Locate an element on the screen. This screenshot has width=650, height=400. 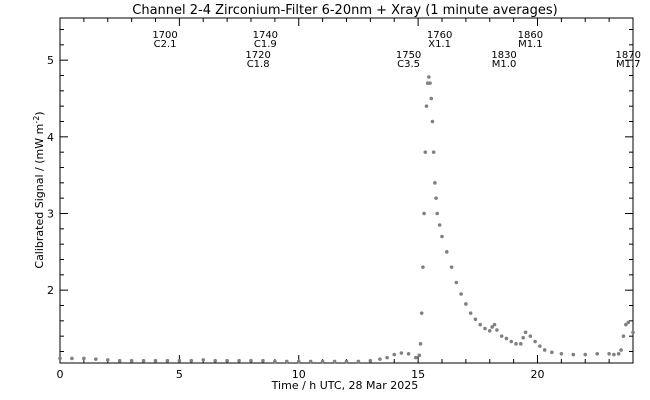
y-axis-label-main: Calibrated Signal / (mW m is located at coordinates (39, 196).